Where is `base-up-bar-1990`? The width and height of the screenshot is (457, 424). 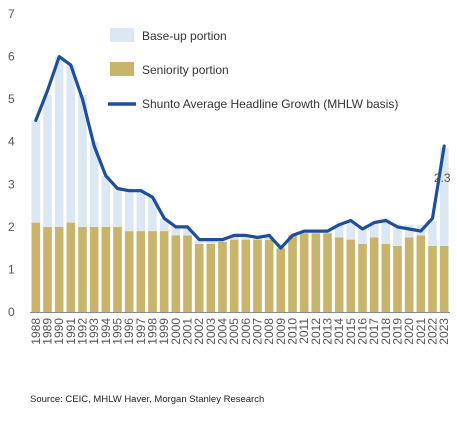 base-up-bar-1990 is located at coordinates (59, 141).